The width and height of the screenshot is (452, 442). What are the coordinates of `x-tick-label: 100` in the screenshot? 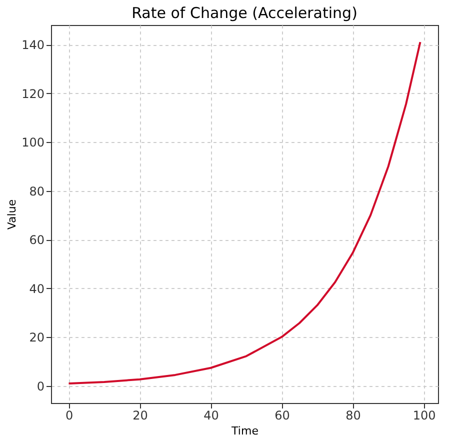 It's located at (424, 415).